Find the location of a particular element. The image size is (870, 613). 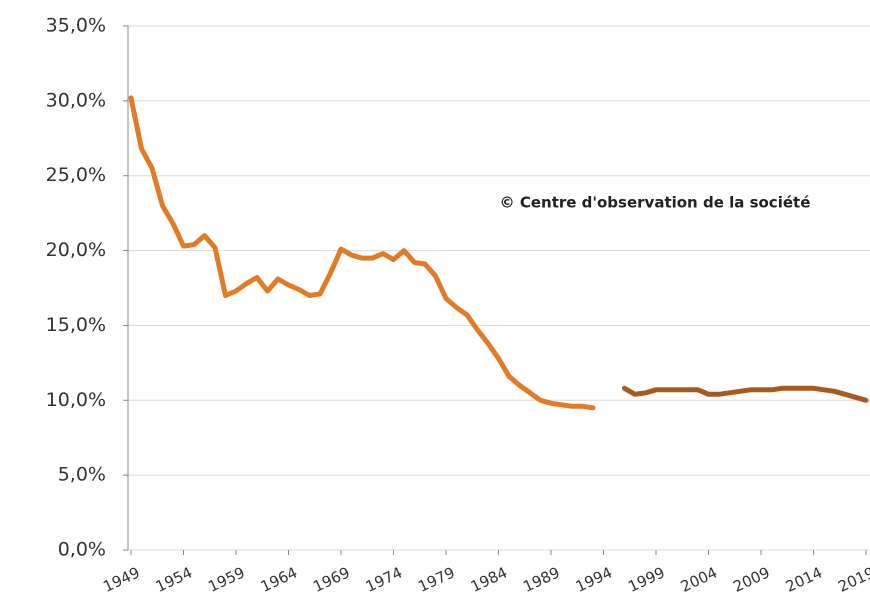

x-tick-label: 1994 is located at coordinates (594, 579).